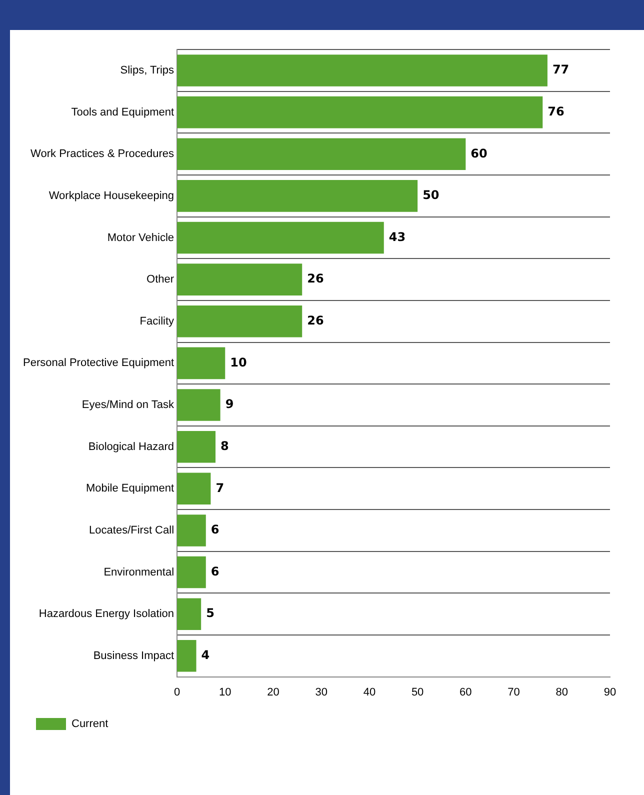 The height and width of the screenshot is (795, 644). What do you see at coordinates (106, 614) in the screenshot?
I see `y-tick-label: Hazardous Energy Isolation` at bounding box center [106, 614].